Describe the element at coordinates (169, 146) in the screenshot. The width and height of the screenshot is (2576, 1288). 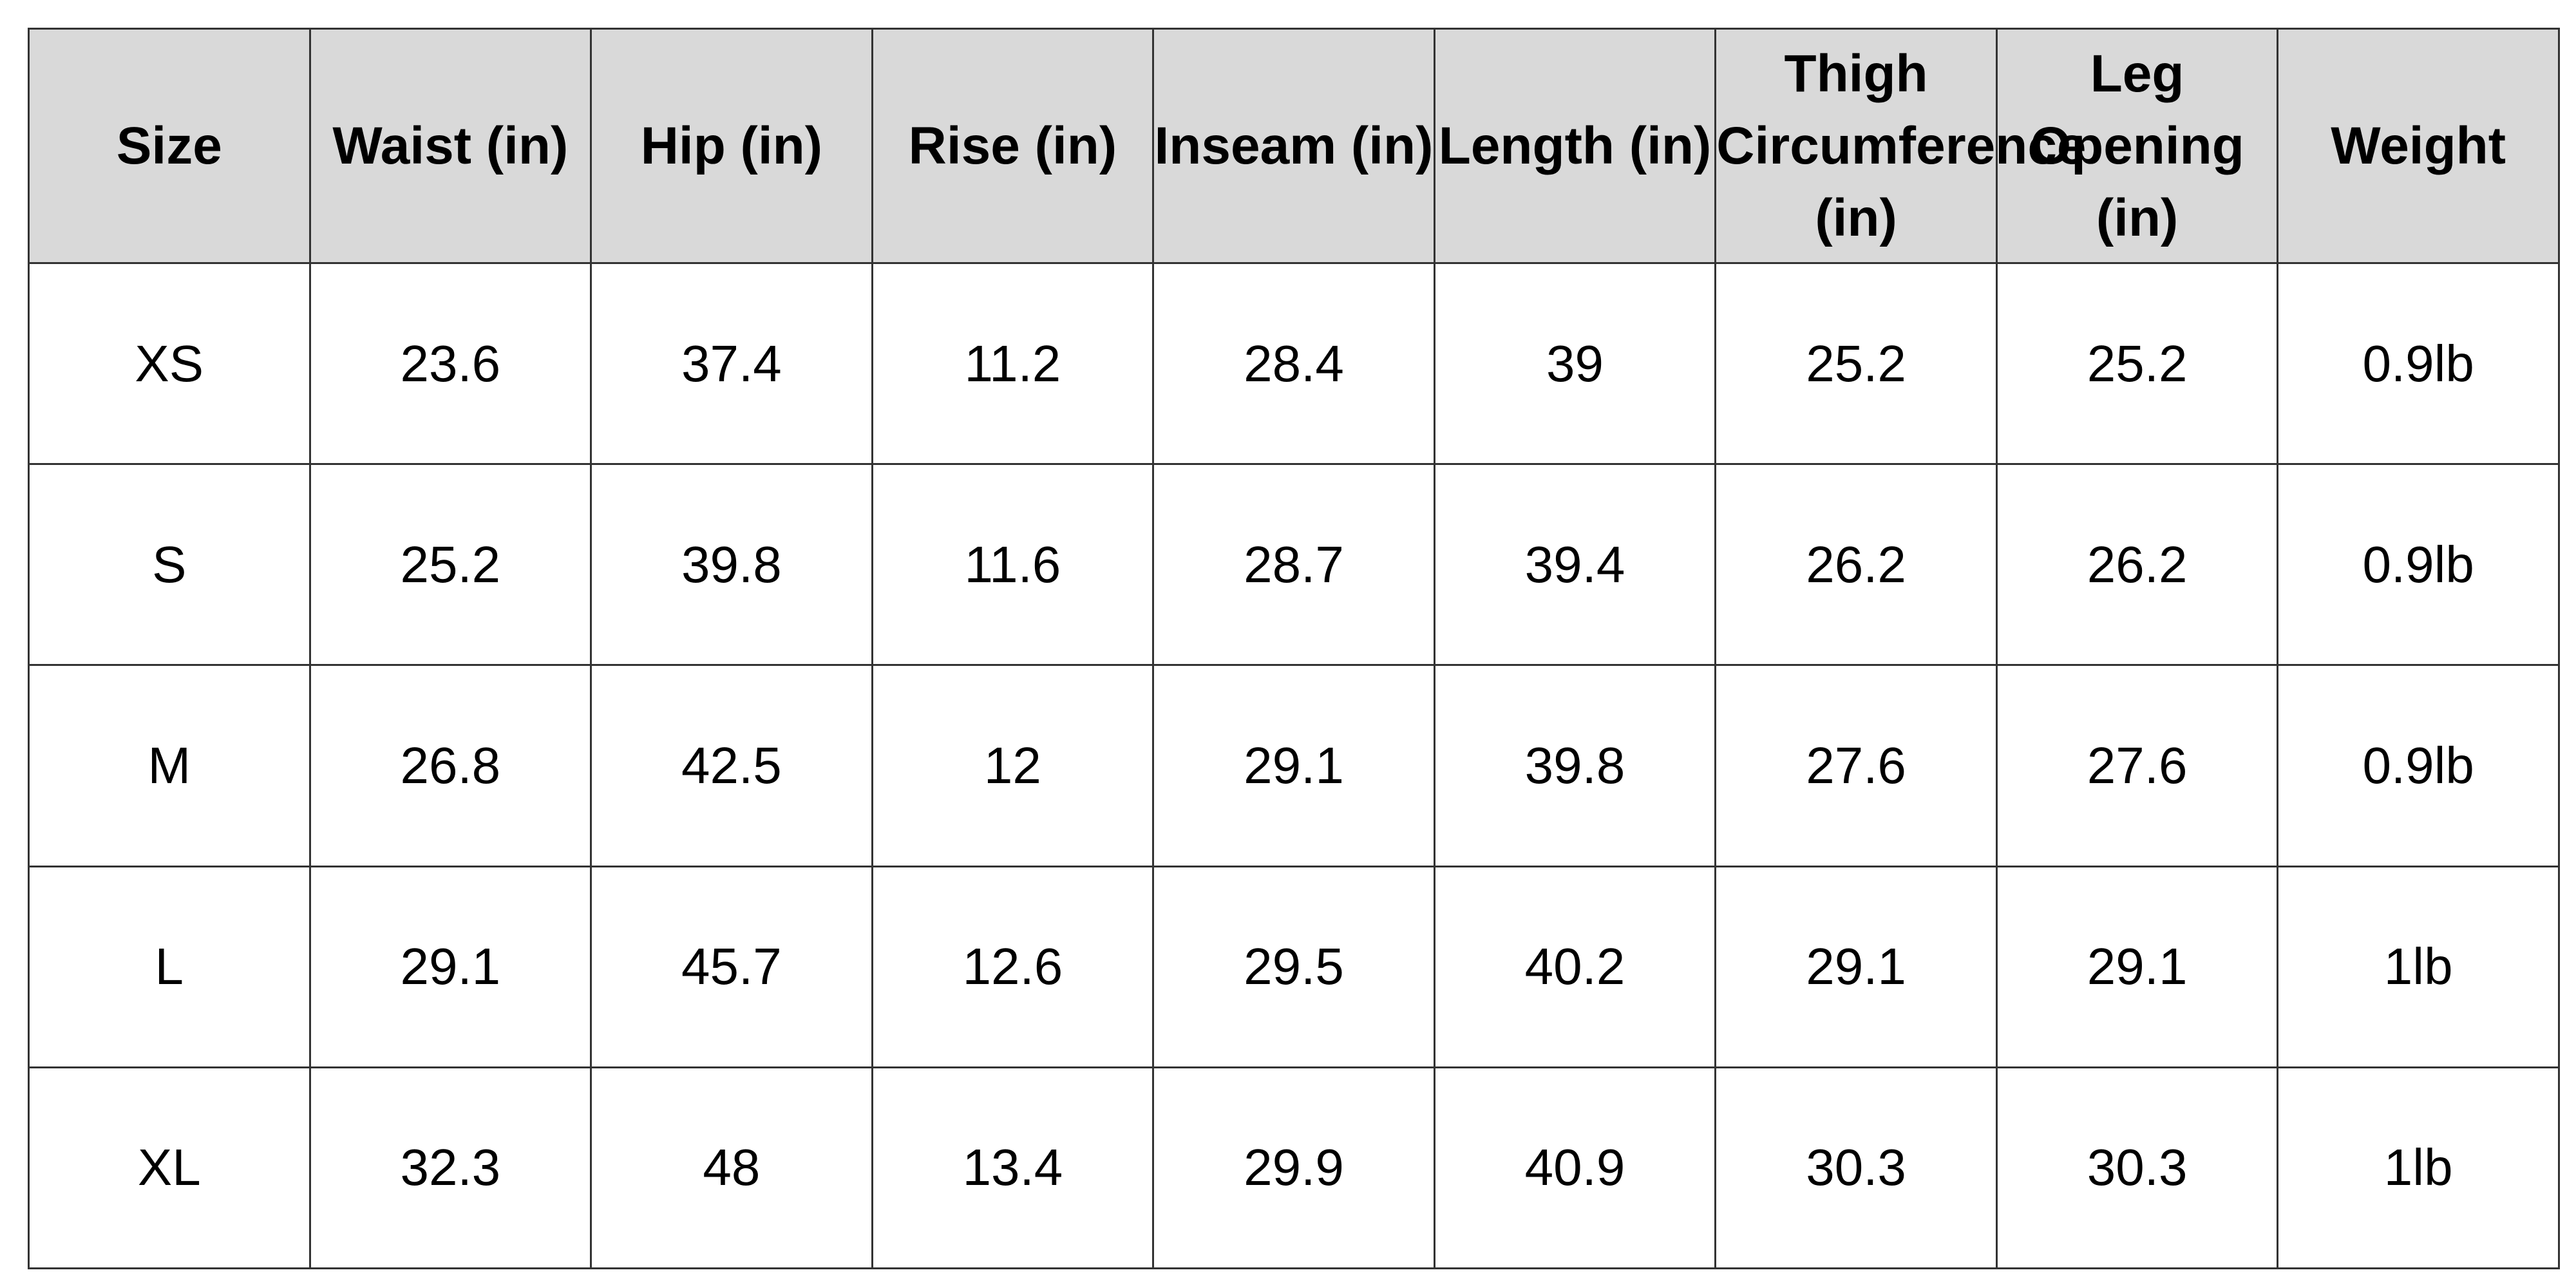
I see `header-size: Size` at that location.